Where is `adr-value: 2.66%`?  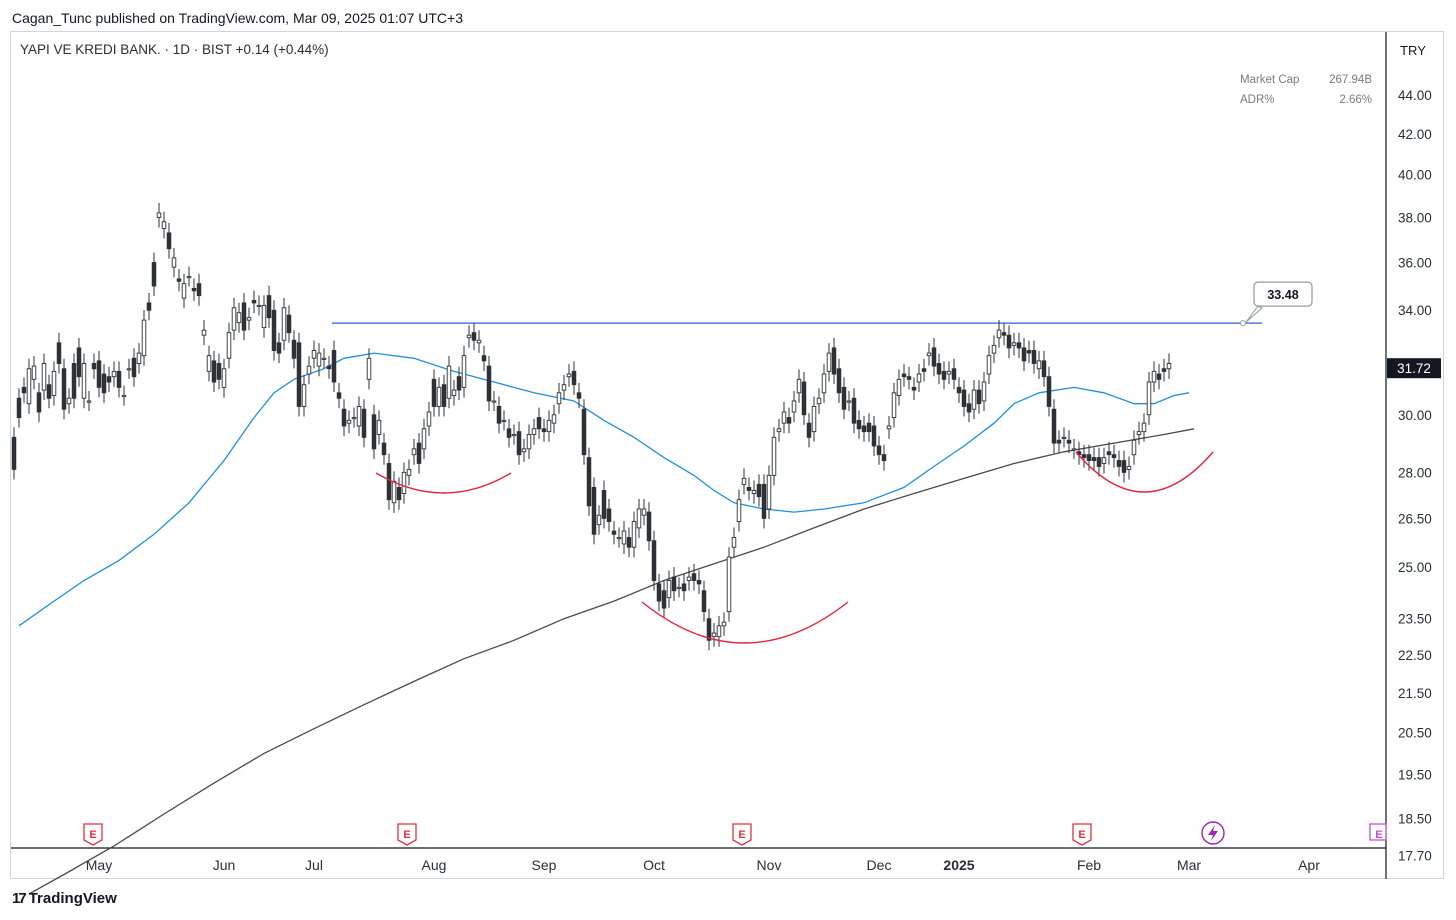
adr-value: 2.66% is located at coordinates (1355, 100).